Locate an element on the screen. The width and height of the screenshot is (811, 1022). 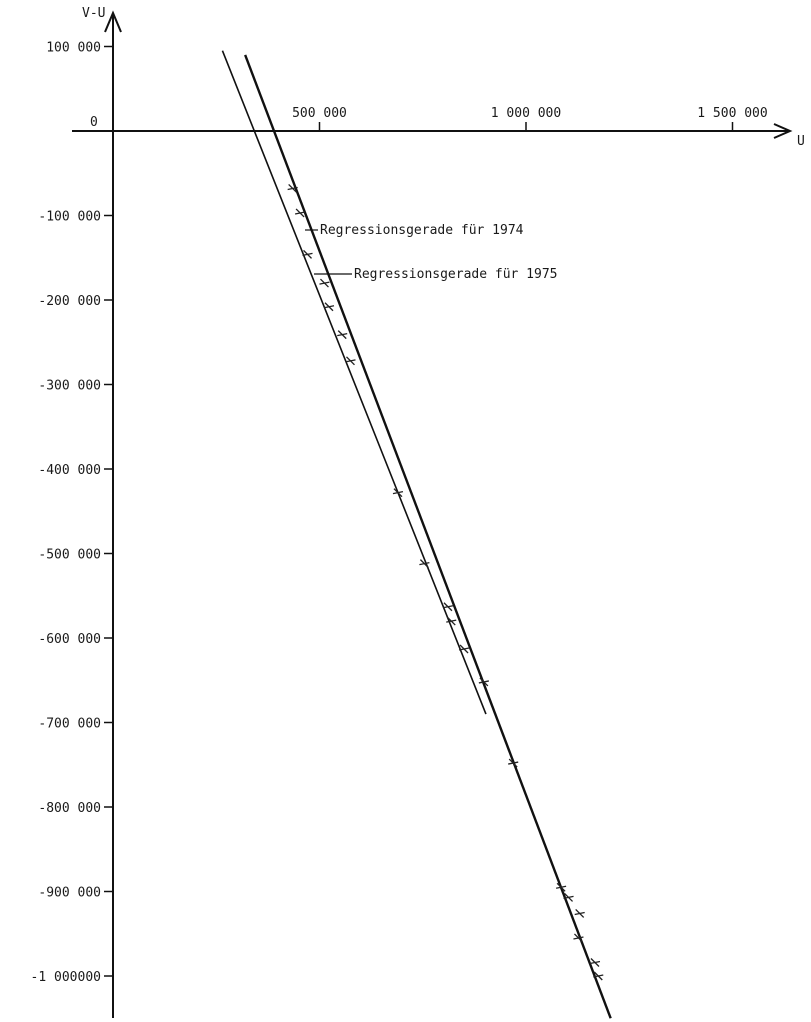
y-tick-label: -400 000 is located at coordinates (69, 470).